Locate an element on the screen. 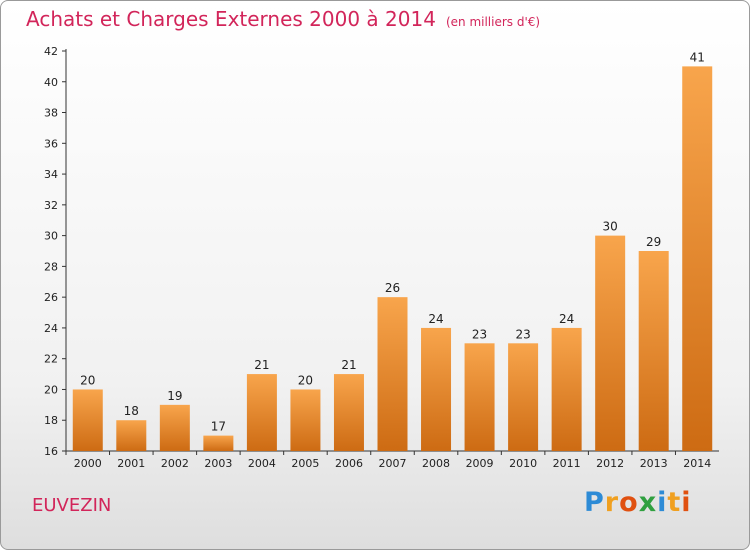  x-tick-label: 2014 is located at coordinates (697, 463).